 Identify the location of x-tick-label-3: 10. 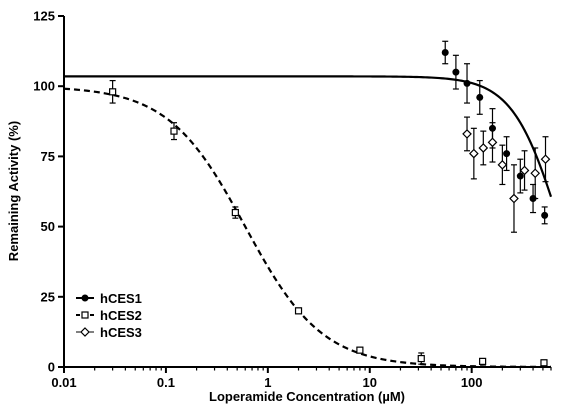
(370, 382).